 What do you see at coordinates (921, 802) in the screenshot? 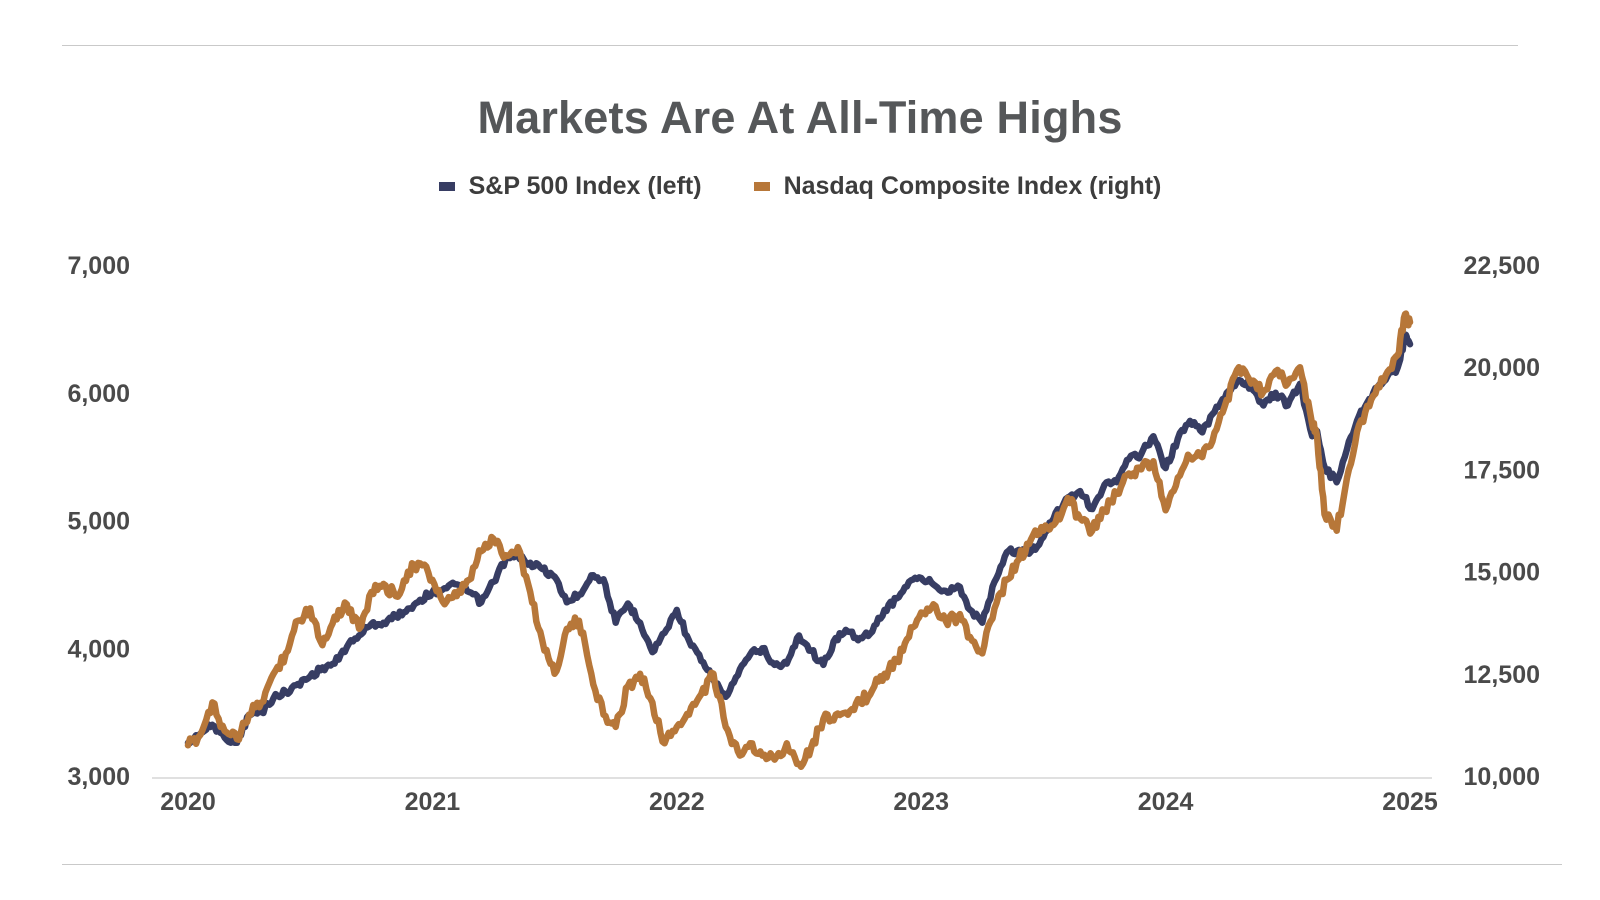
I see `x-tick-label-2023: 2023` at bounding box center [921, 802].